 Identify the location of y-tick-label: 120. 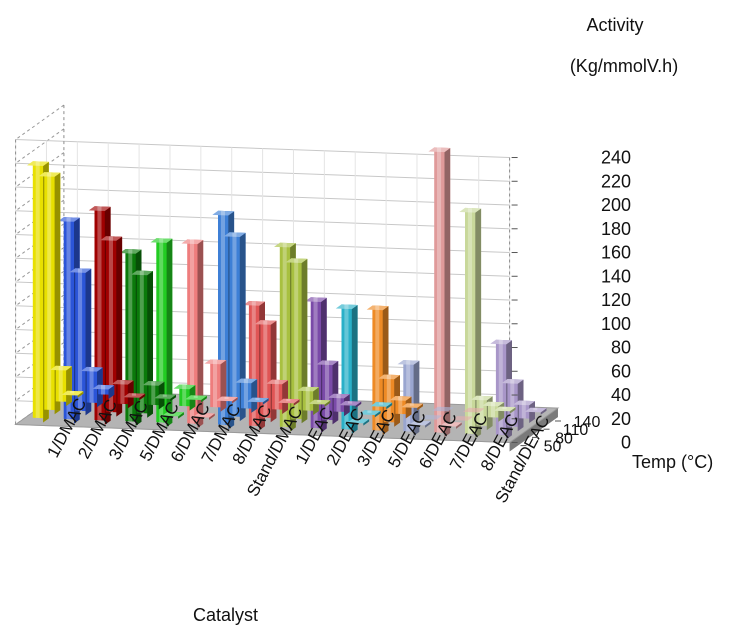
(616, 300).